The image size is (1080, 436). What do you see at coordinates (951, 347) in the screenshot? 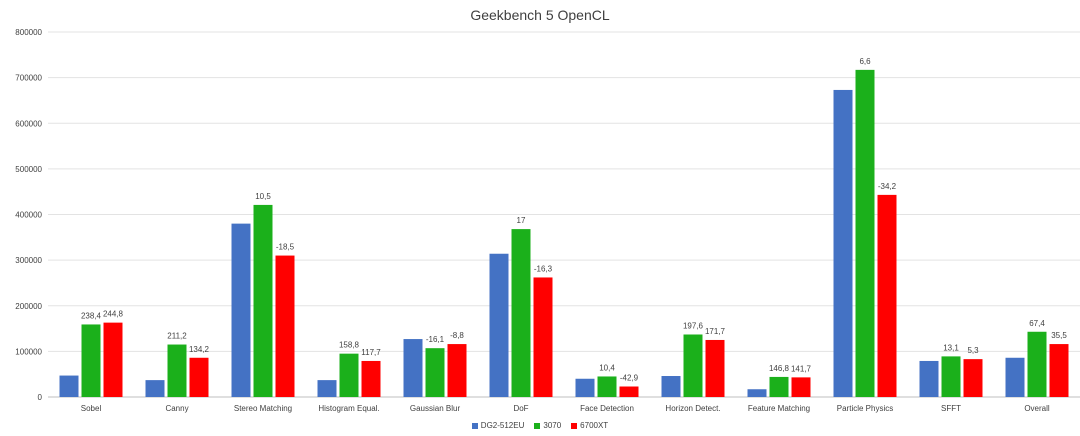
I see `data-label: 13,1` at bounding box center [951, 347].